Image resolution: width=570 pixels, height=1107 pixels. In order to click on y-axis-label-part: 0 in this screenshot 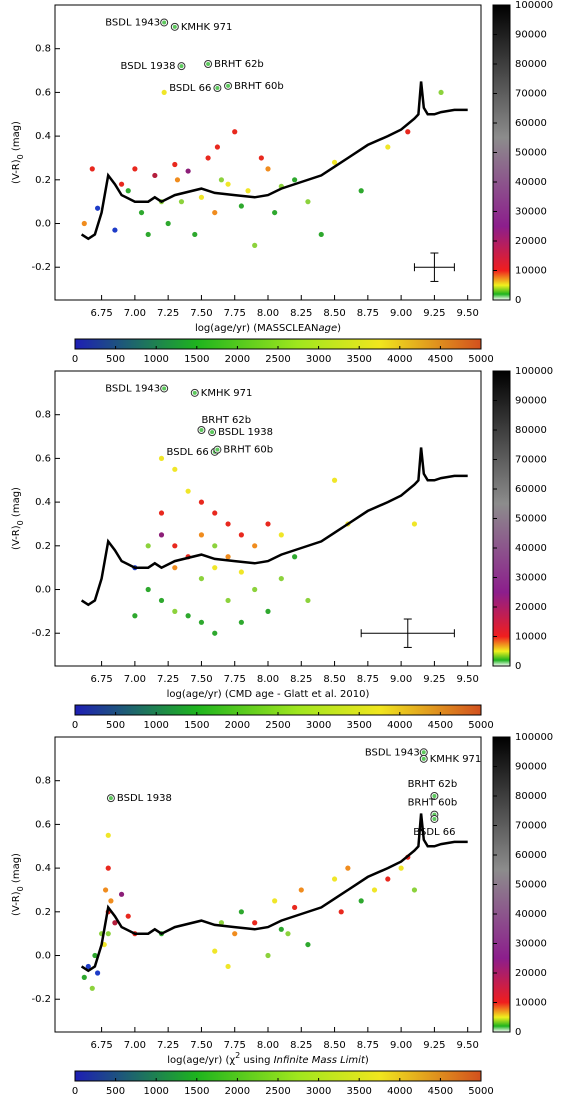, I will do `click(20, 888)`.